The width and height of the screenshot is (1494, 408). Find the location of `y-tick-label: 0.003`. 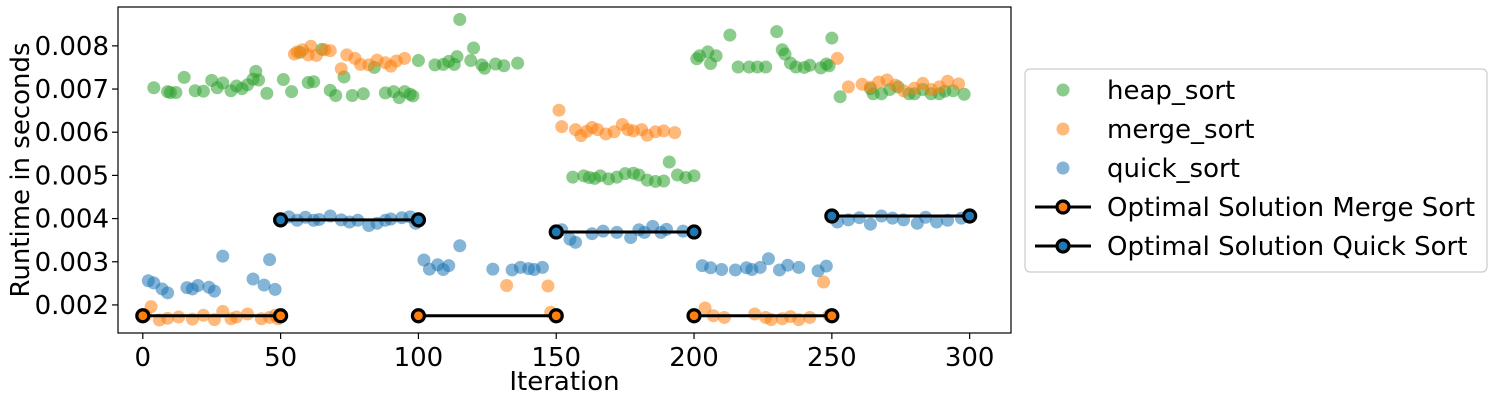

y-tick-label: 0.003 is located at coordinates (72, 263).